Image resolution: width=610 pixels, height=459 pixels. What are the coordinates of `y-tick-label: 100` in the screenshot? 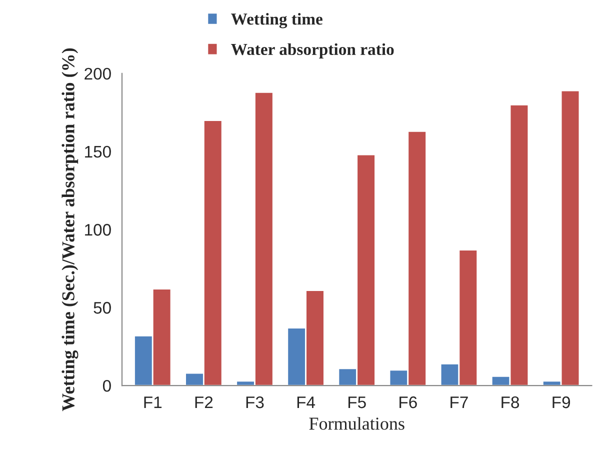 It's located at (98, 230).